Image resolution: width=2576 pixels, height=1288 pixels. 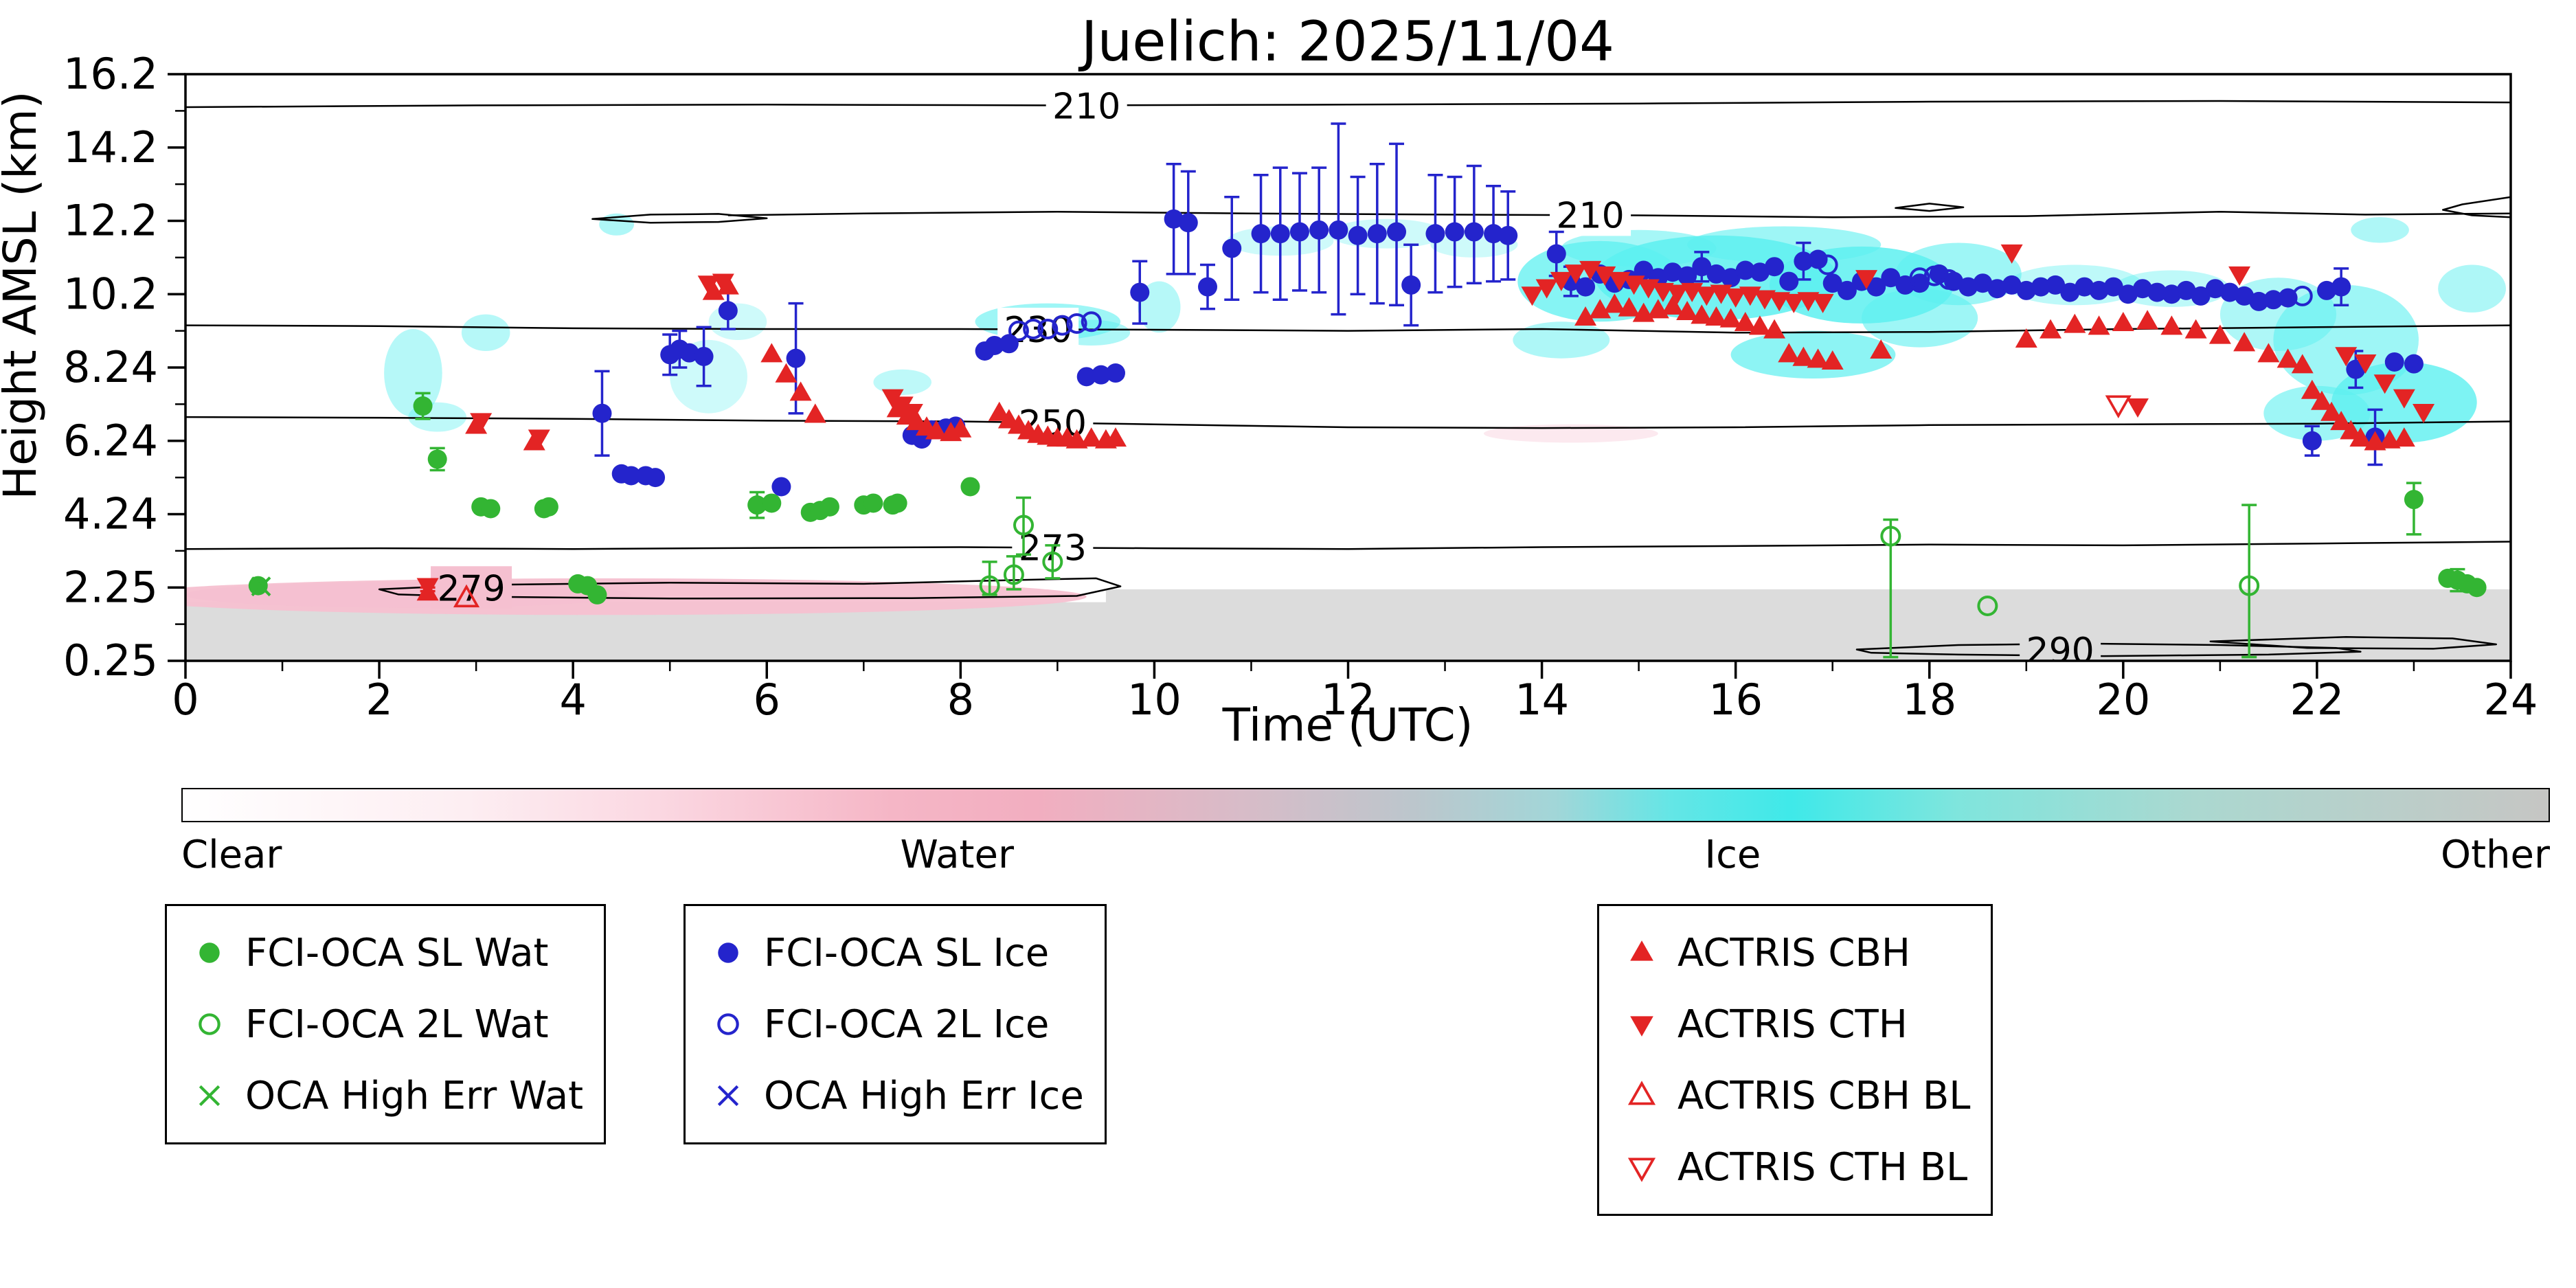 I want to click on legend-item: FCI-OCA SL Ice, so click(x=895, y=952).